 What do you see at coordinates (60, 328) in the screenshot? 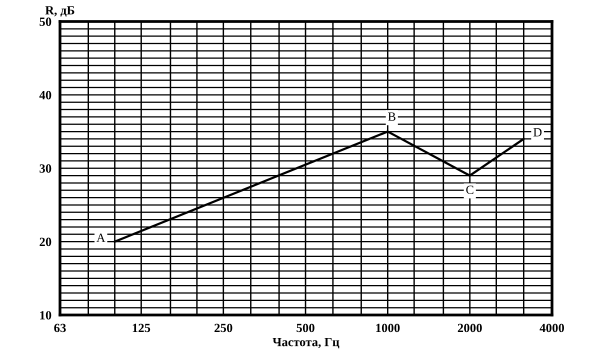
I see `x-tick-label: 63` at bounding box center [60, 328].